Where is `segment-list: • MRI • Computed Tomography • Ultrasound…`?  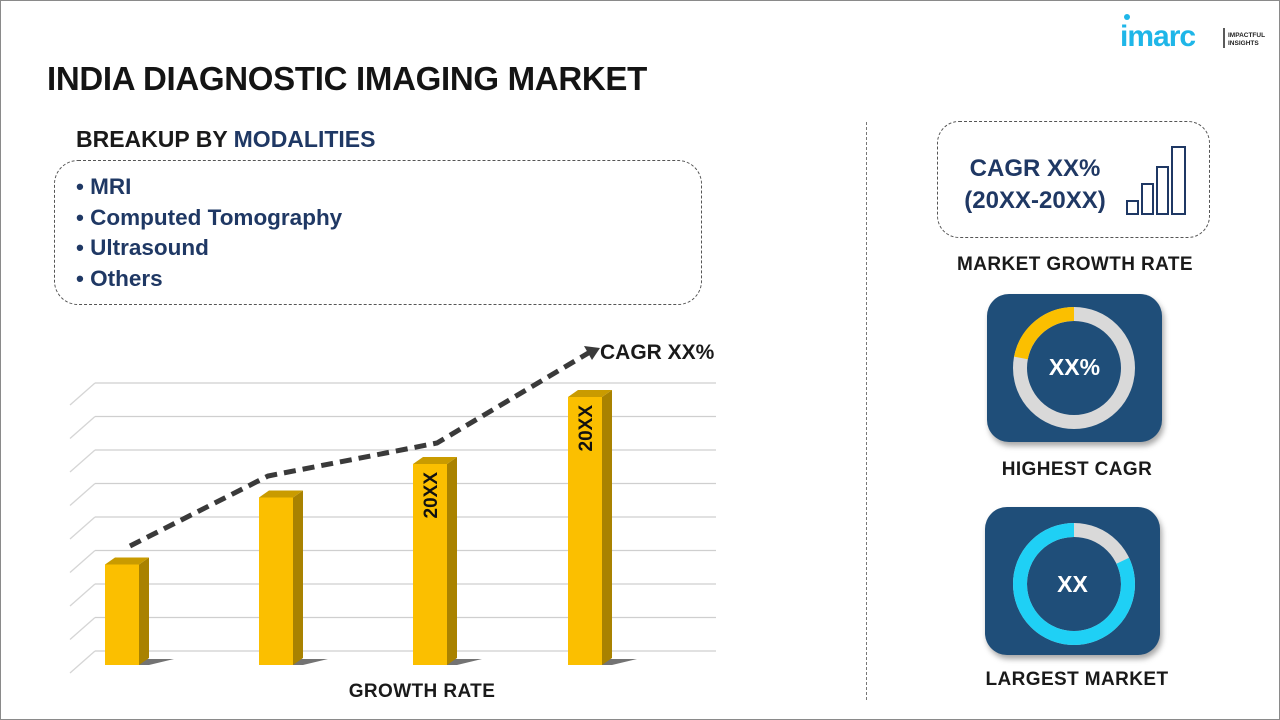 segment-list: • MRI • Computed Tomography • Ultrasound… is located at coordinates (209, 233).